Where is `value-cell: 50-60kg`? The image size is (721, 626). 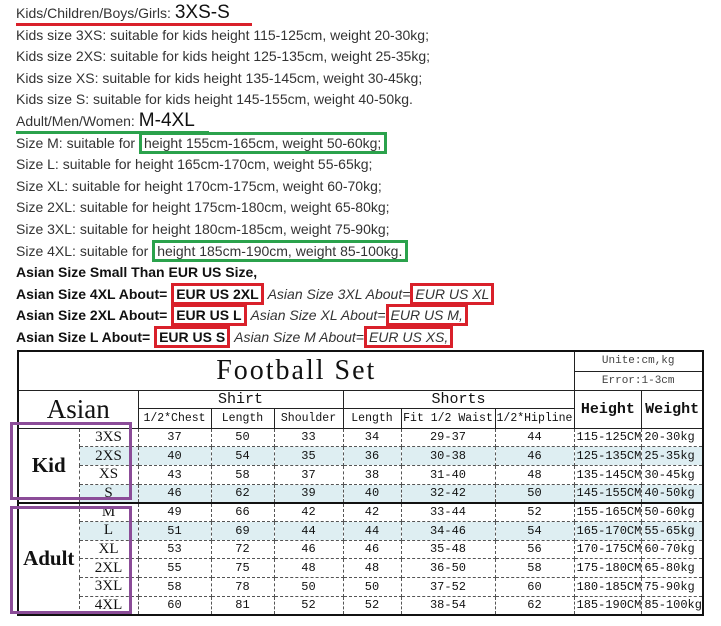 value-cell: 50-60kg is located at coordinates (672, 512).